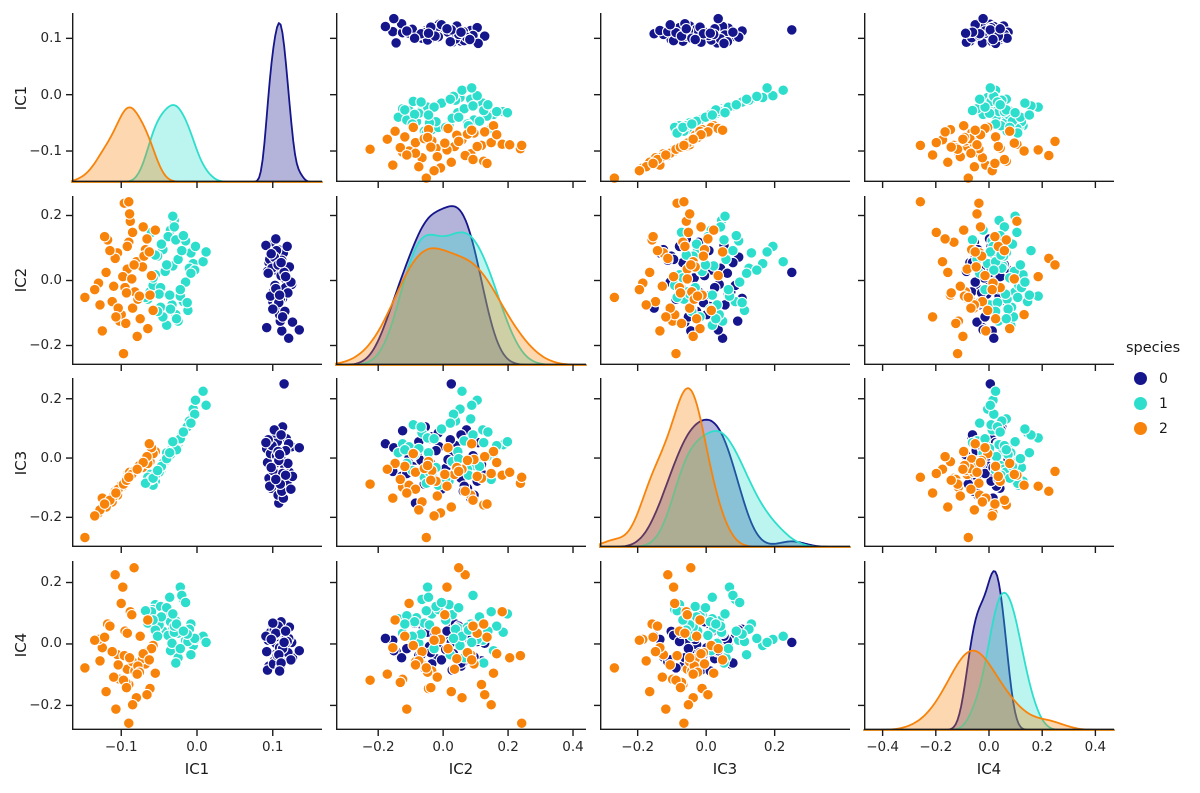  What do you see at coordinates (1153, 390) in the screenshot?
I see `legend: species 0 1 2` at bounding box center [1153, 390].